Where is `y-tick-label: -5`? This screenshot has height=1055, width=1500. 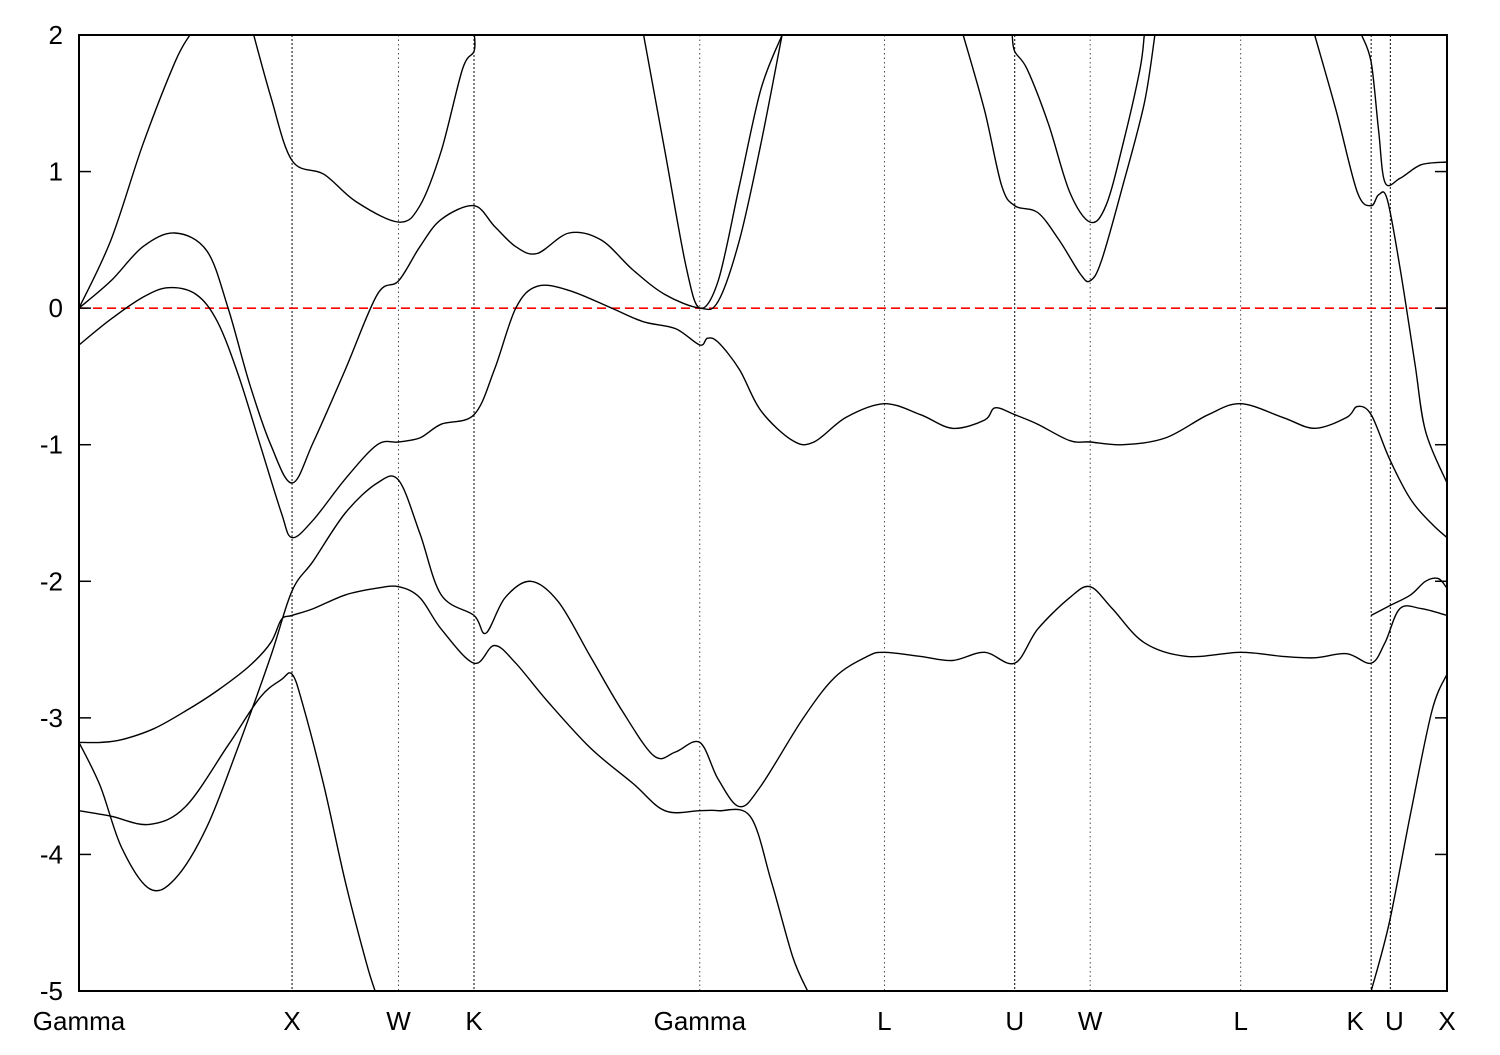
y-tick-label: -5 is located at coordinates (51, 991).